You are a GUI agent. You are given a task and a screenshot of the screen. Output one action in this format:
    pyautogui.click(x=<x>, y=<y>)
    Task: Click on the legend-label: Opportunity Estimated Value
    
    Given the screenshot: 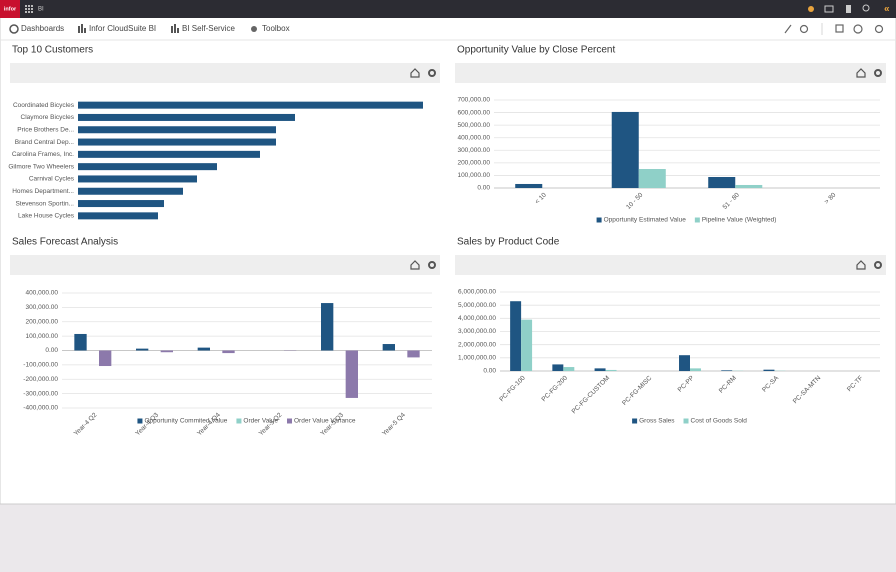 What is the action you would take?
    pyautogui.click(x=645, y=220)
    